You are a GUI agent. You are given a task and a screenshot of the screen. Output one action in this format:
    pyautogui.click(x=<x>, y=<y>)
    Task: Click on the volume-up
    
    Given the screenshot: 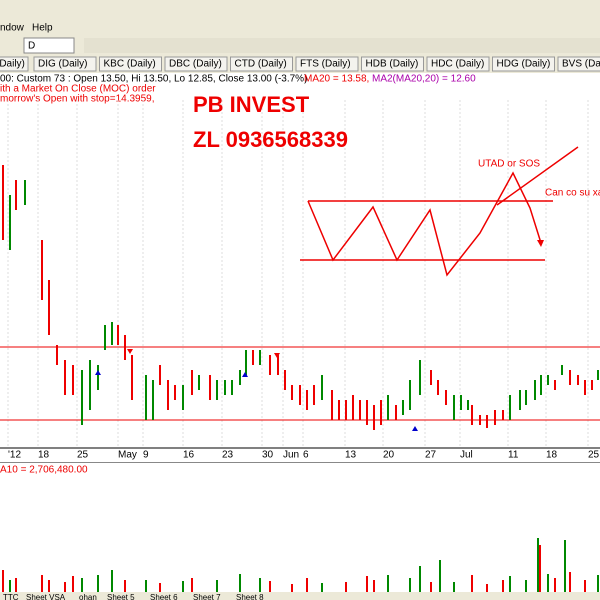 What is the action you would take?
    pyautogui.click(x=304, y=565)
    